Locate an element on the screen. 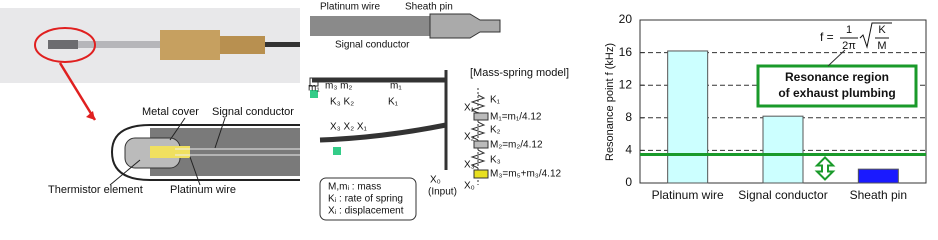  highlight is located at coordinates (65, 45).